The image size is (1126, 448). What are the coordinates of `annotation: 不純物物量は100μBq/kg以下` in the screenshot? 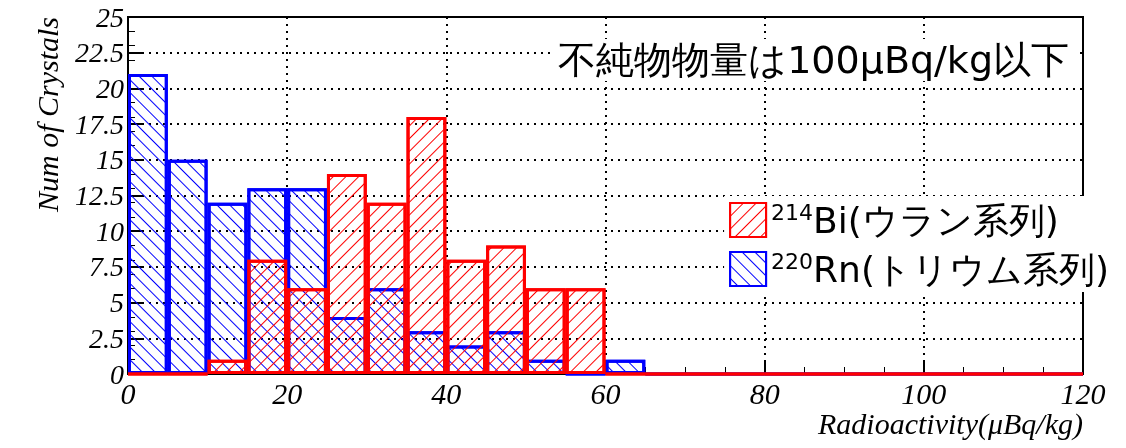 It's located at (813, 60).